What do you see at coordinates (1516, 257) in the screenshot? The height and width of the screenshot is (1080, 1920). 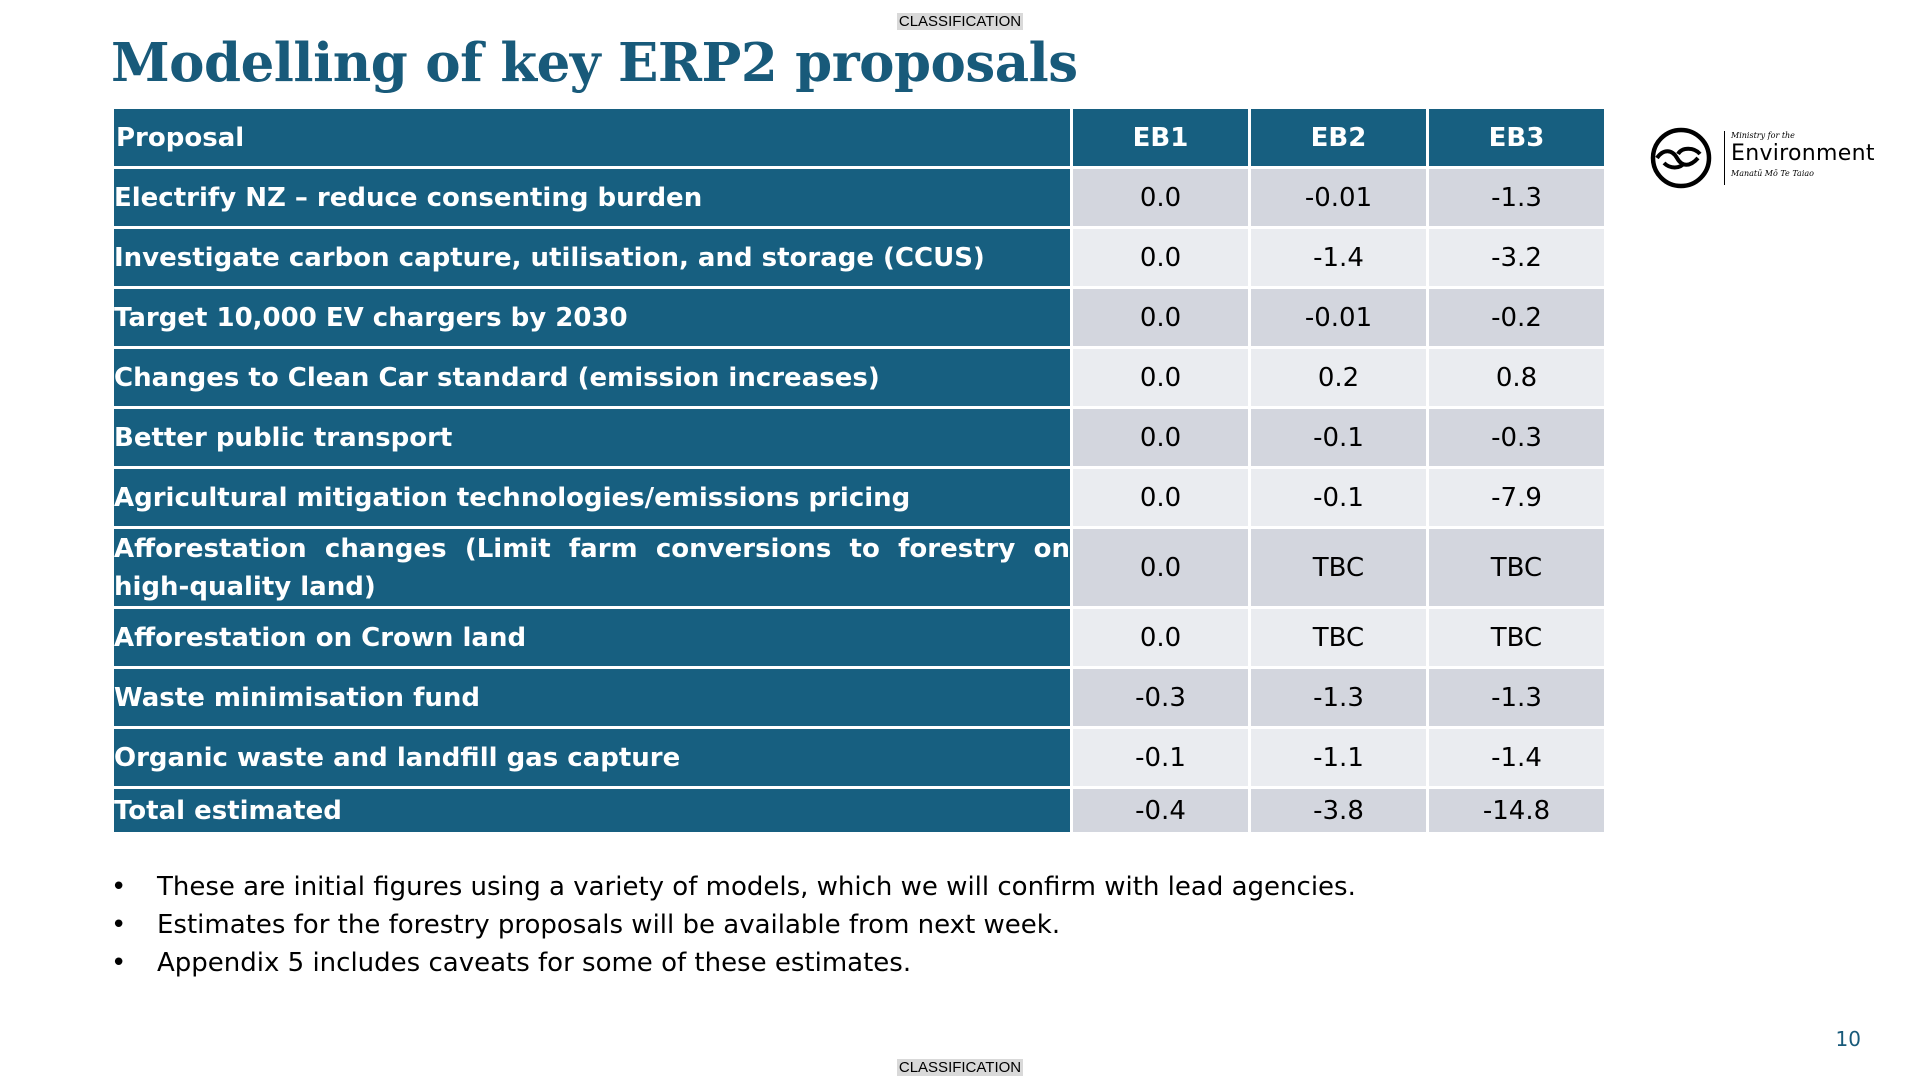 I see `eb3-value: -3.2` at bounding box center [1516, 257].